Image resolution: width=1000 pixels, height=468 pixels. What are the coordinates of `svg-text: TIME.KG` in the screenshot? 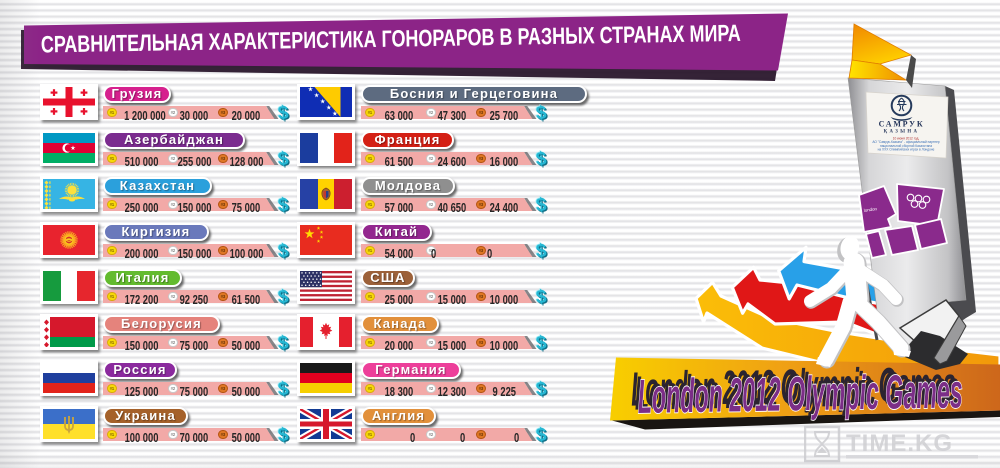 It's located at (899, 443).